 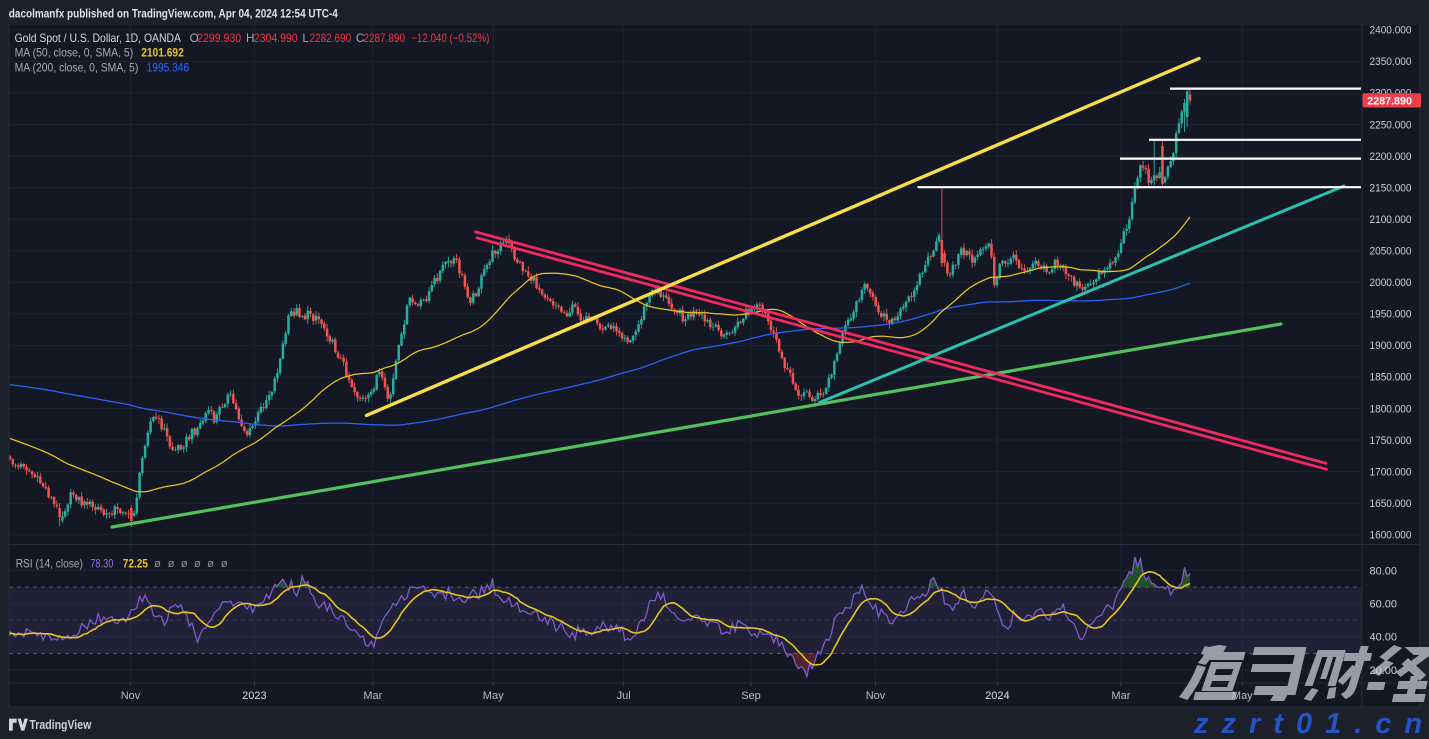 I want to click on svg-text:Gold Spot / U.S. Dollar, 1D, O: Gold Spot / U.S. Dollar, 1D, OANDA, so click(x=98, y=38).